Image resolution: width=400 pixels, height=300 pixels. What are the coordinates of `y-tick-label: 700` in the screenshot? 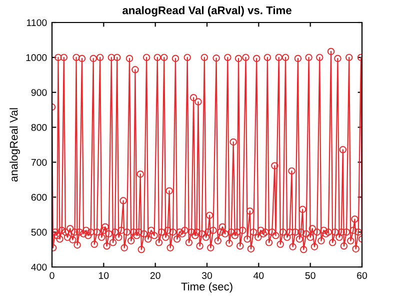 It's located at (39, 162).